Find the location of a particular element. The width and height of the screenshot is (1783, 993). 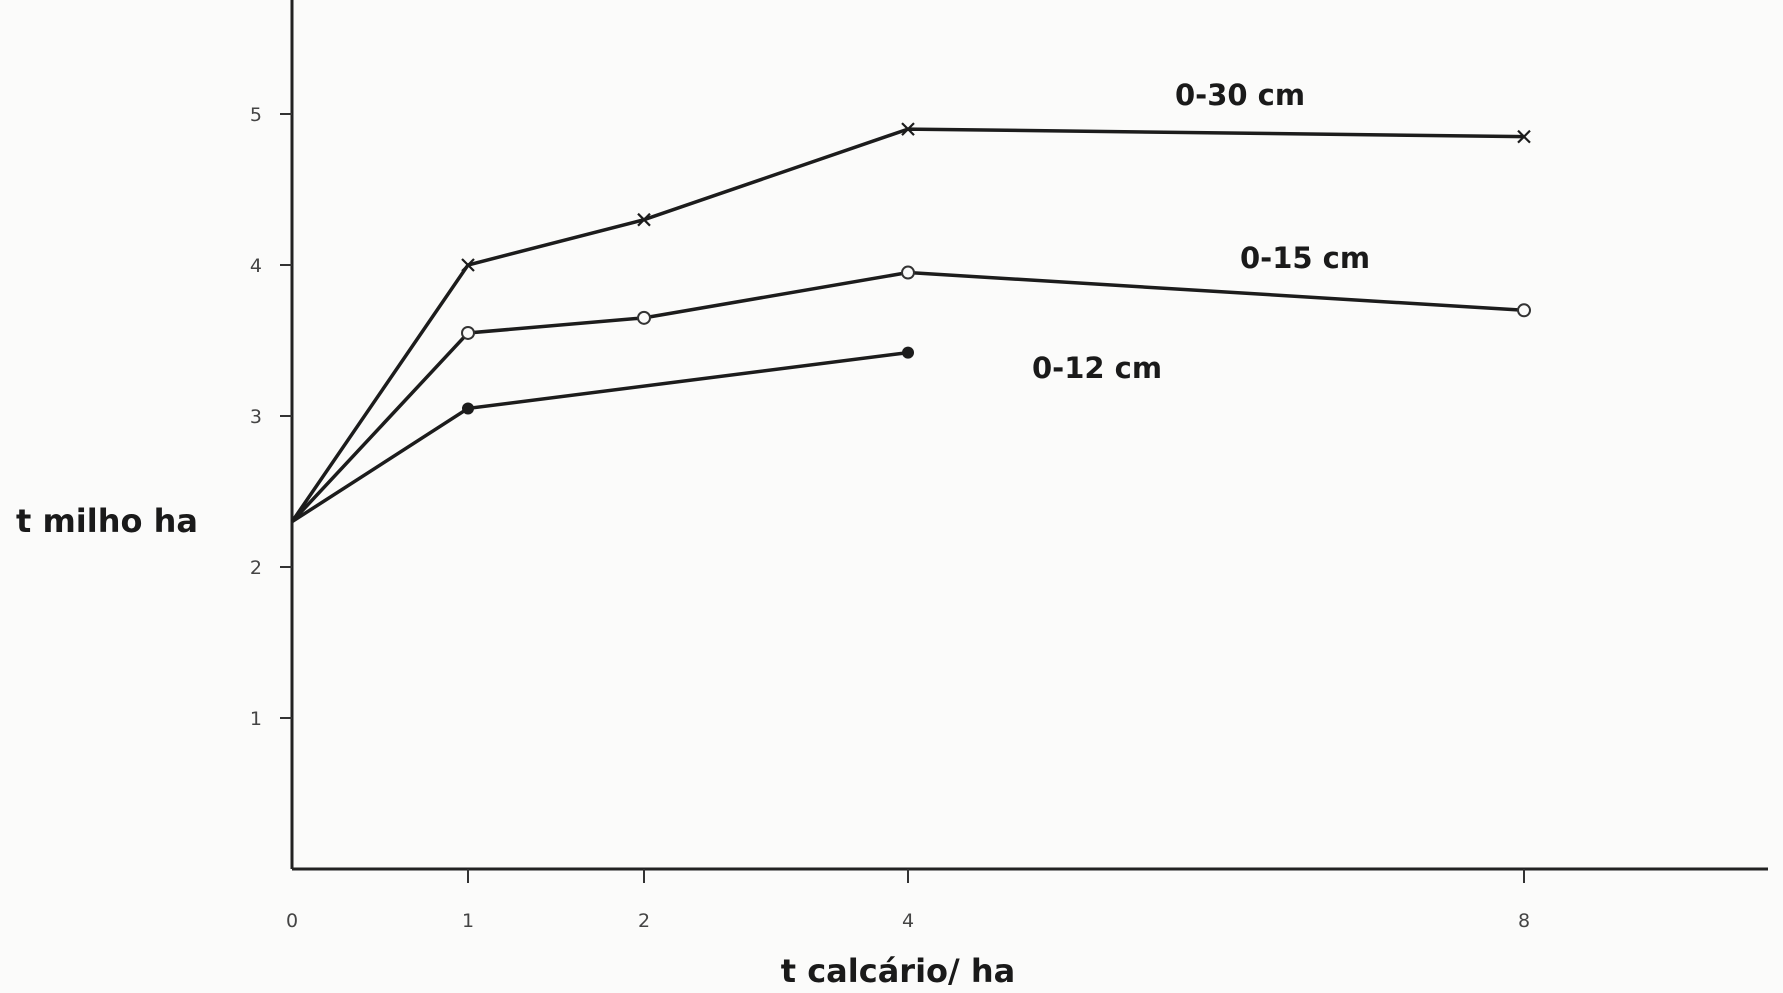

y-tick-label: 2 is located at coordinates (256, 568).